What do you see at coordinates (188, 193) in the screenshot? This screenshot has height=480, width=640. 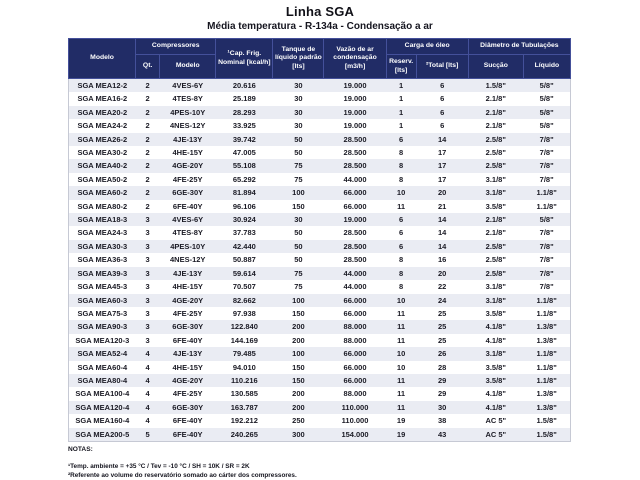 I see `cell-compressor-model: 6GE-30Y` at bounding box center [188, 193].